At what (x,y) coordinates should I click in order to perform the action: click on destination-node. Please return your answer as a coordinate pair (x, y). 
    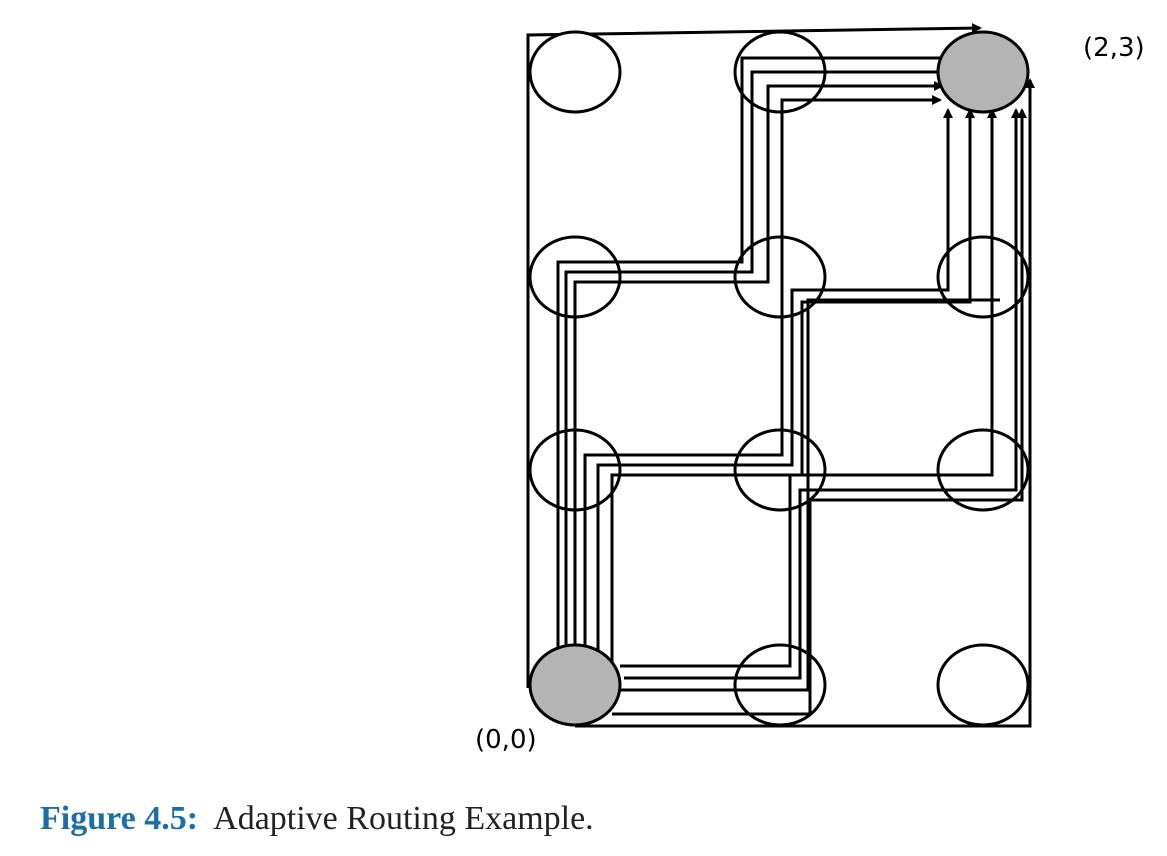
    Looking at the image, I should click on (983, 72).